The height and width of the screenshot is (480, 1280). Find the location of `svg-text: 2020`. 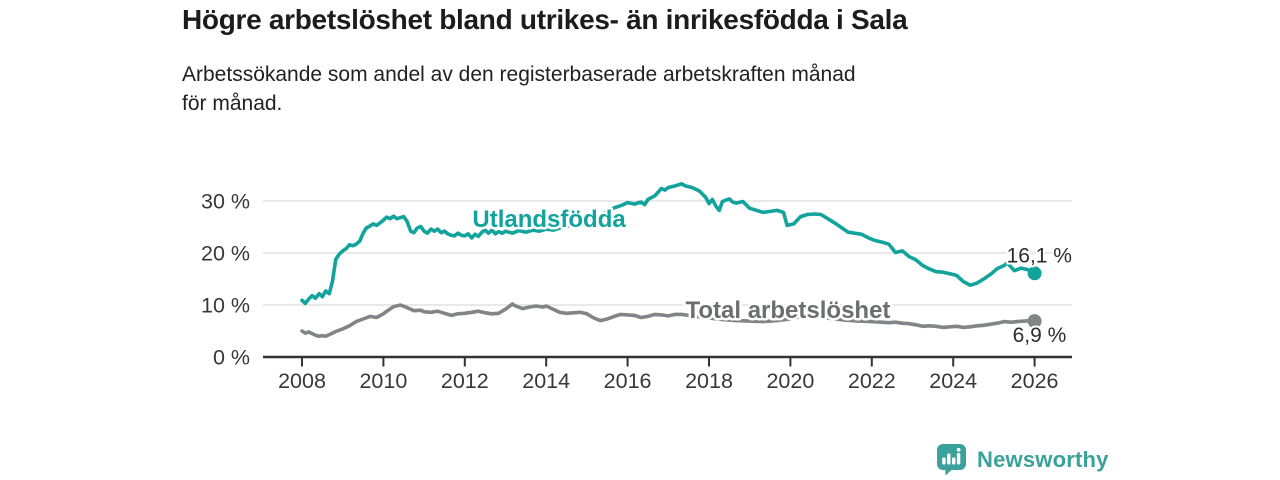

svg-text: 2020 is located at coordinates (790, 381).